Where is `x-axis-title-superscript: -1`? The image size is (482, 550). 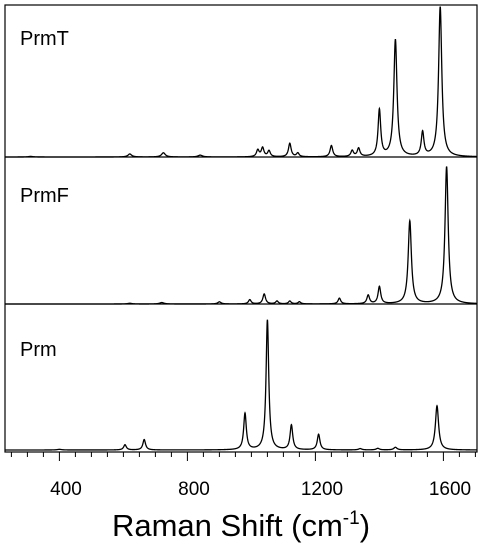 x-axis-title-superscript: -1 is located at coordinates (351, 518).